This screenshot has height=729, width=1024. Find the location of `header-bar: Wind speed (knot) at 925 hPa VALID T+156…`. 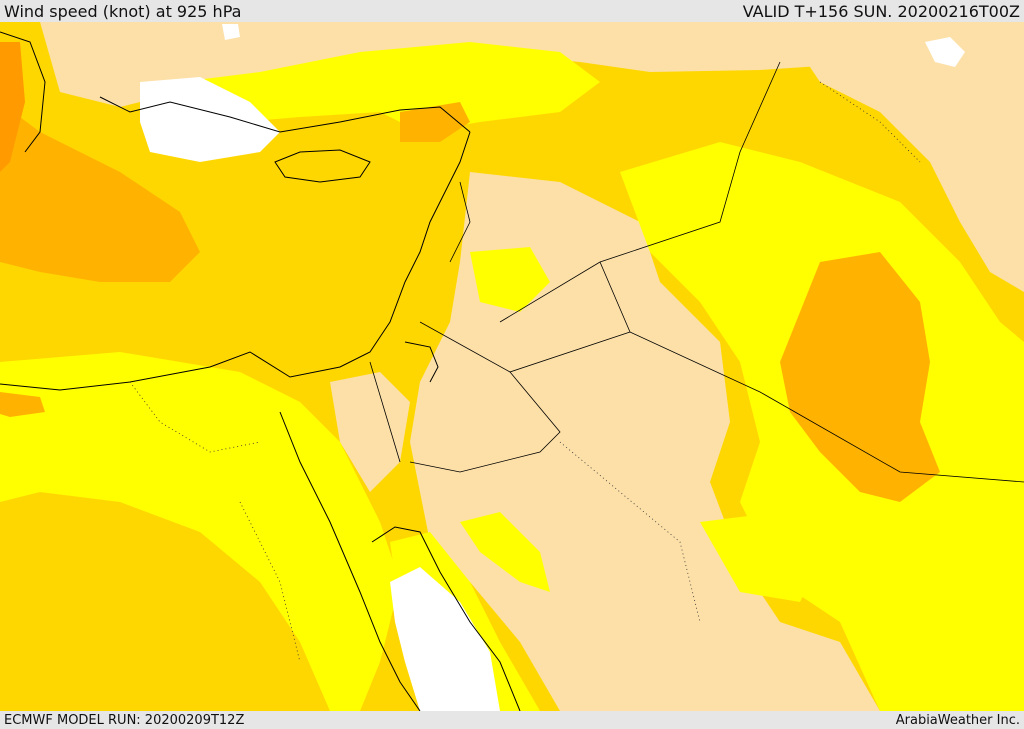

header-bar: Wind speed (knot) at 925 hPa VALID T+156… is located at coordinates (512, 11).